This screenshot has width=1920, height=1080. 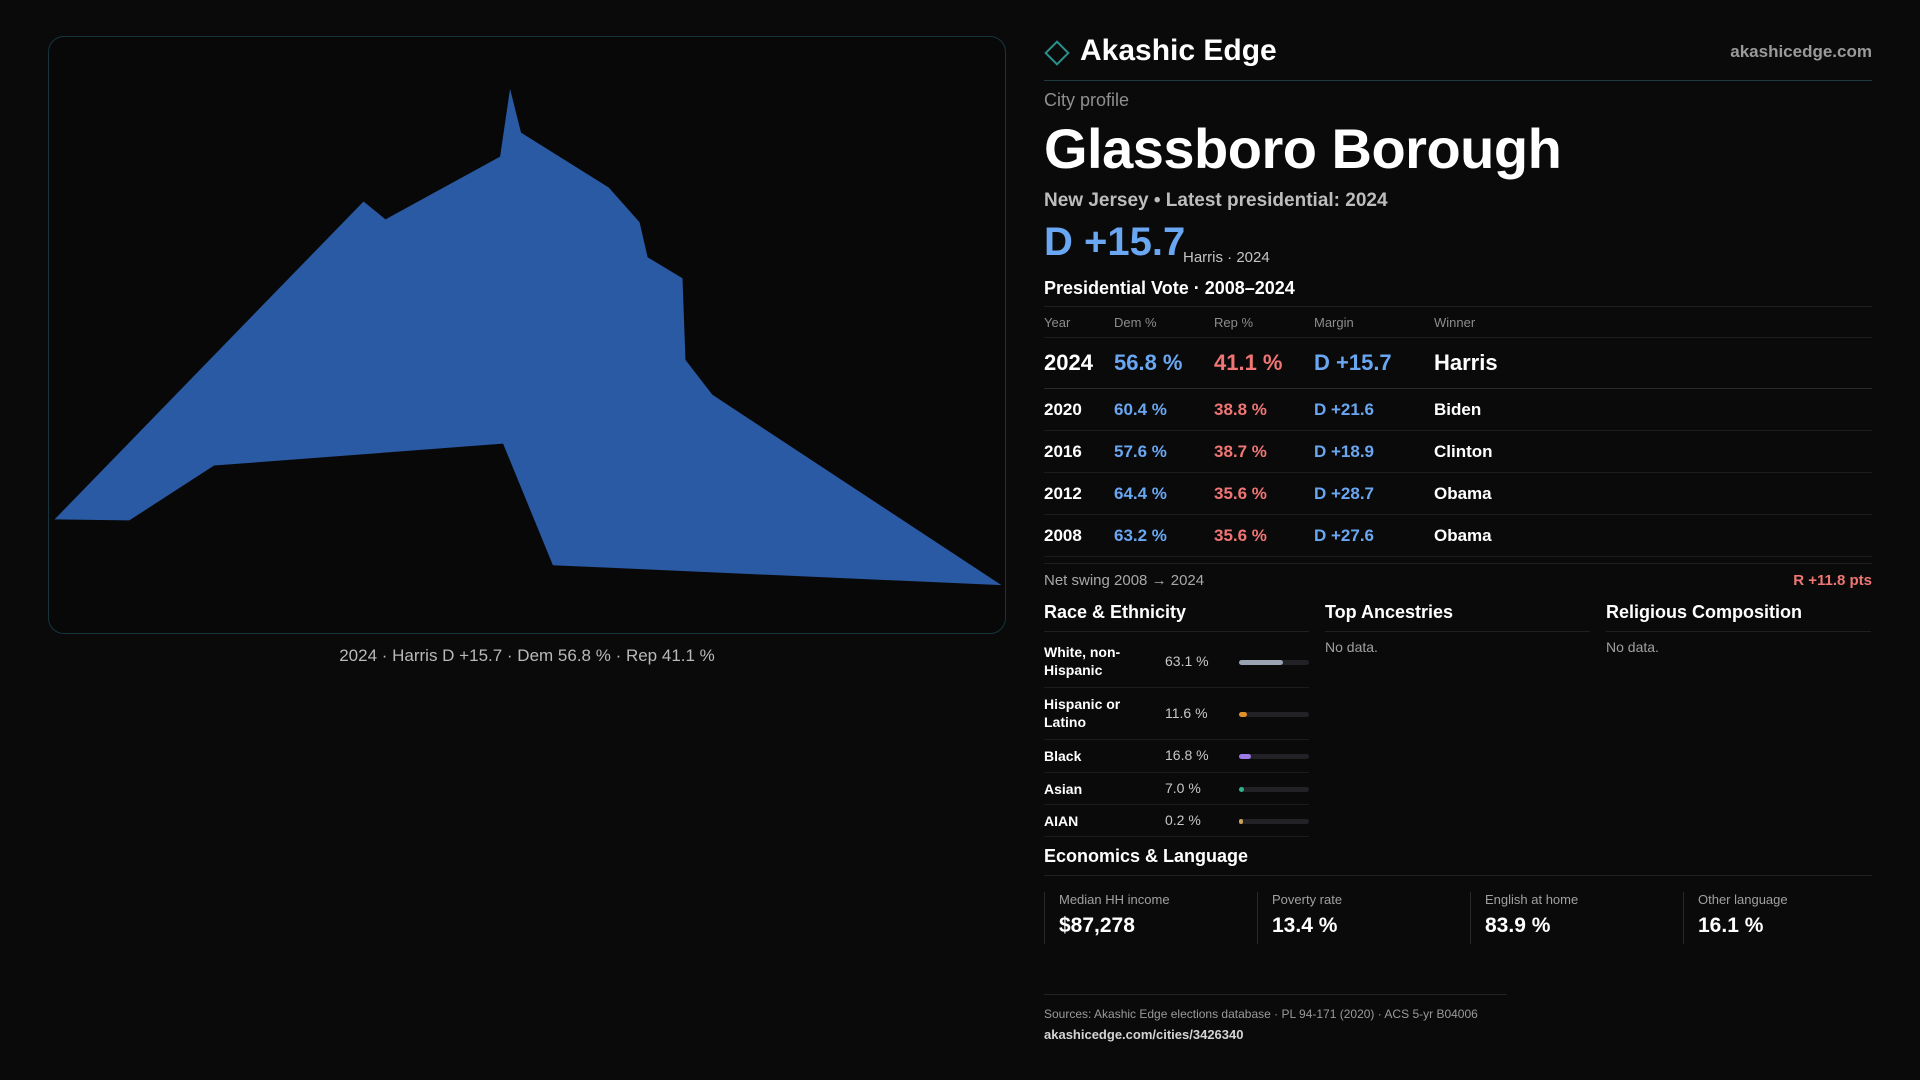 I want to click on race-name: Asian, so click(x=1063, y=789).